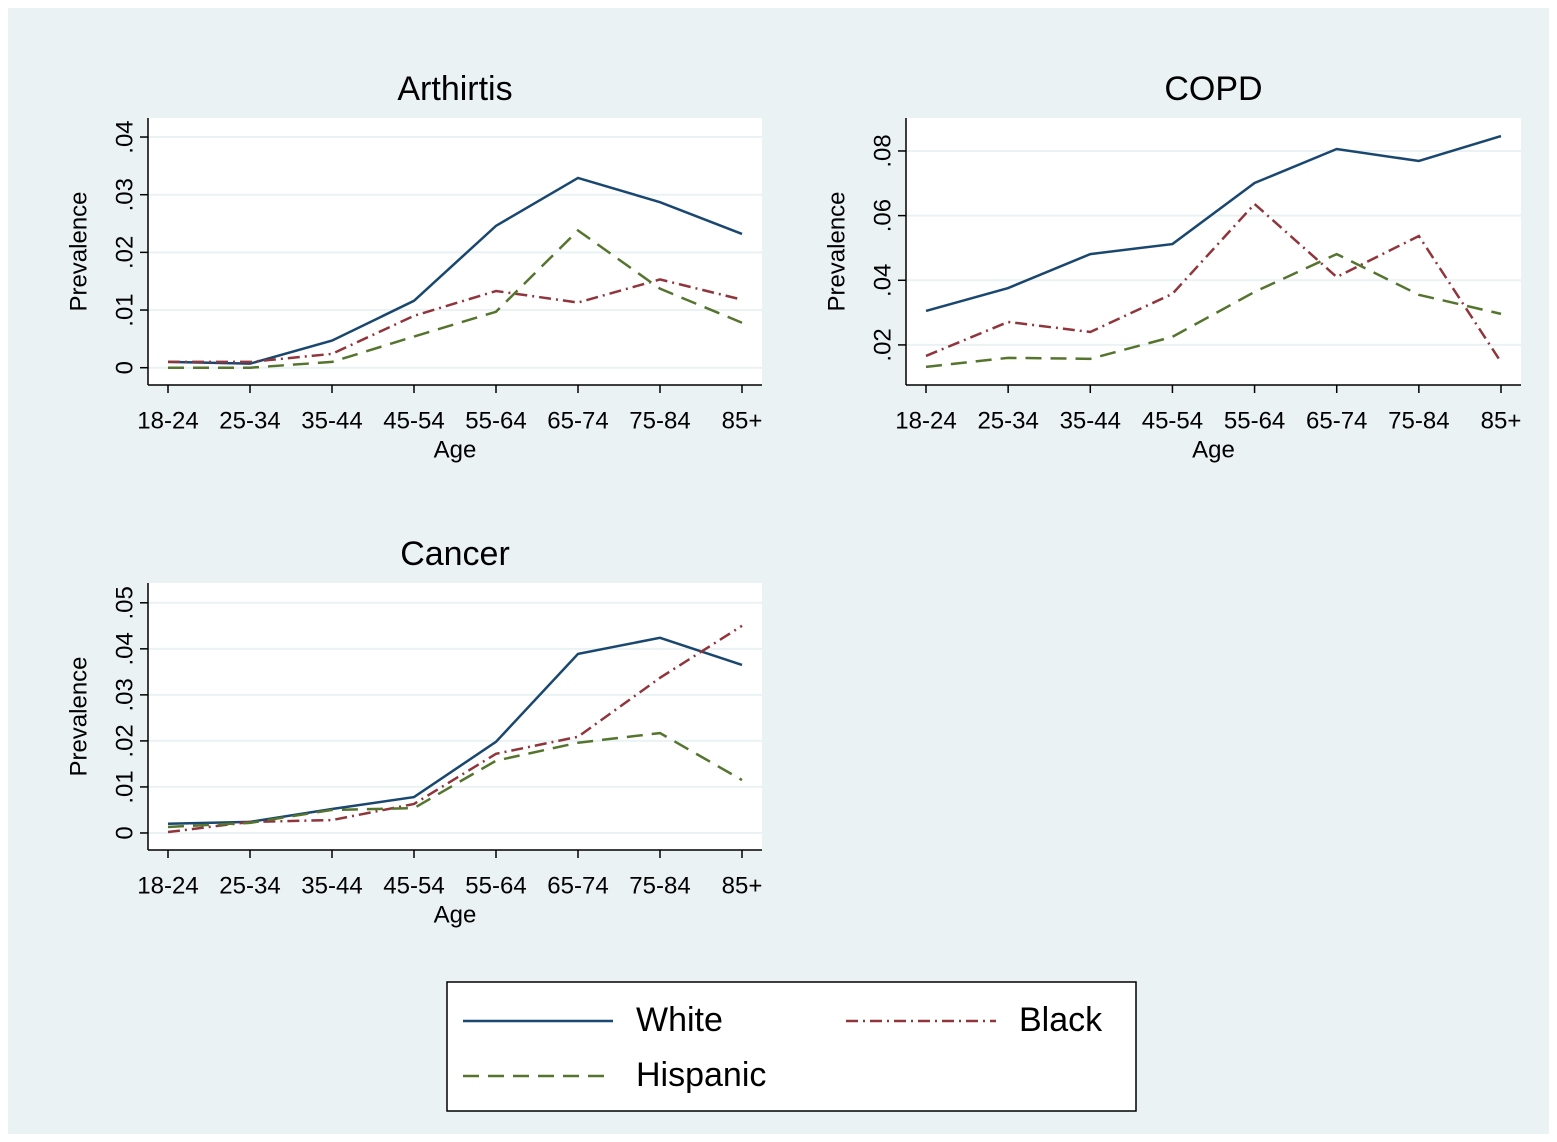 This screenshot has height=1142, width=1557. What do you see at coordinates (791, 1046) in the screenshot?
I see `legend-box` at bounding box center [791, 1046].